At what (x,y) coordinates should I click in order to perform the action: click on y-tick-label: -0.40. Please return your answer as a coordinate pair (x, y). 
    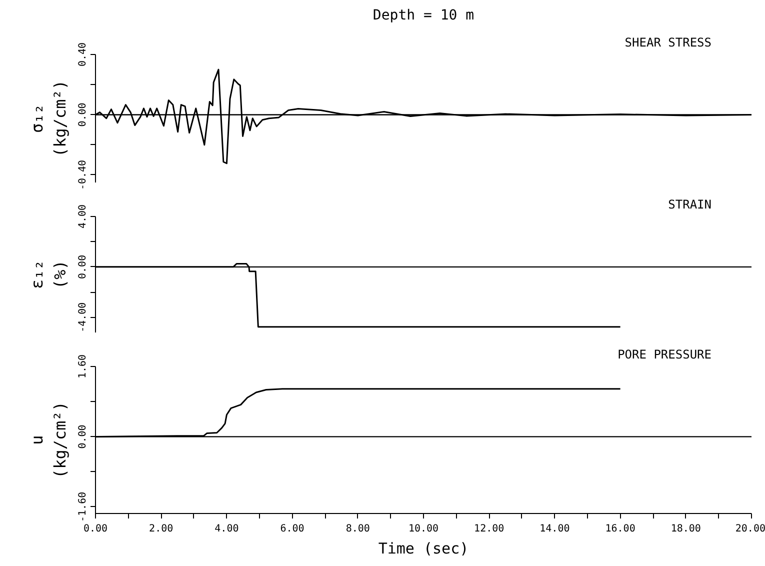
    Looking at the image, I should click on (83, 175).